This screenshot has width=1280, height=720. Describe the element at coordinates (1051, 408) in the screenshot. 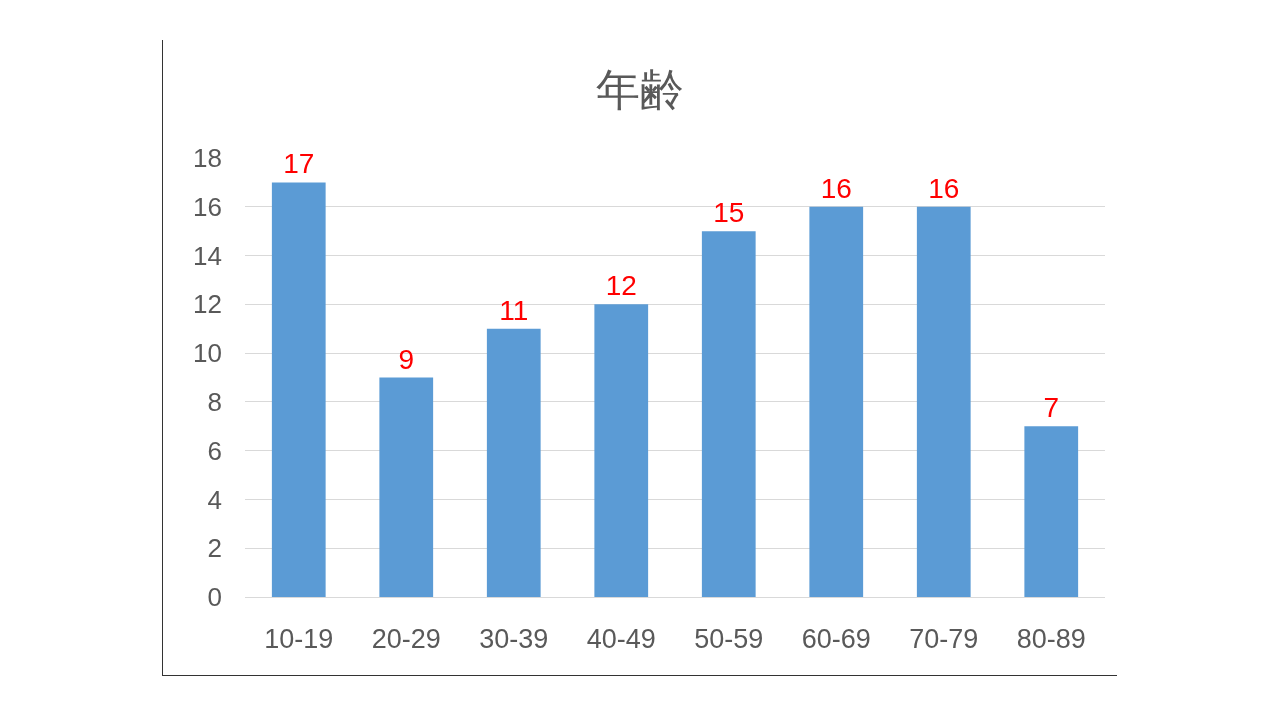

I see `data-label: 7` at that location.